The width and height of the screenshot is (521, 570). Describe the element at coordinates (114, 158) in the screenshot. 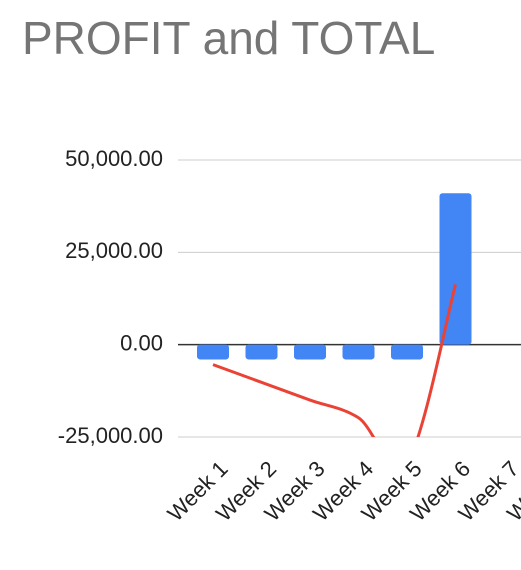

I see `y-tick-label: 50,000.00` at that location.